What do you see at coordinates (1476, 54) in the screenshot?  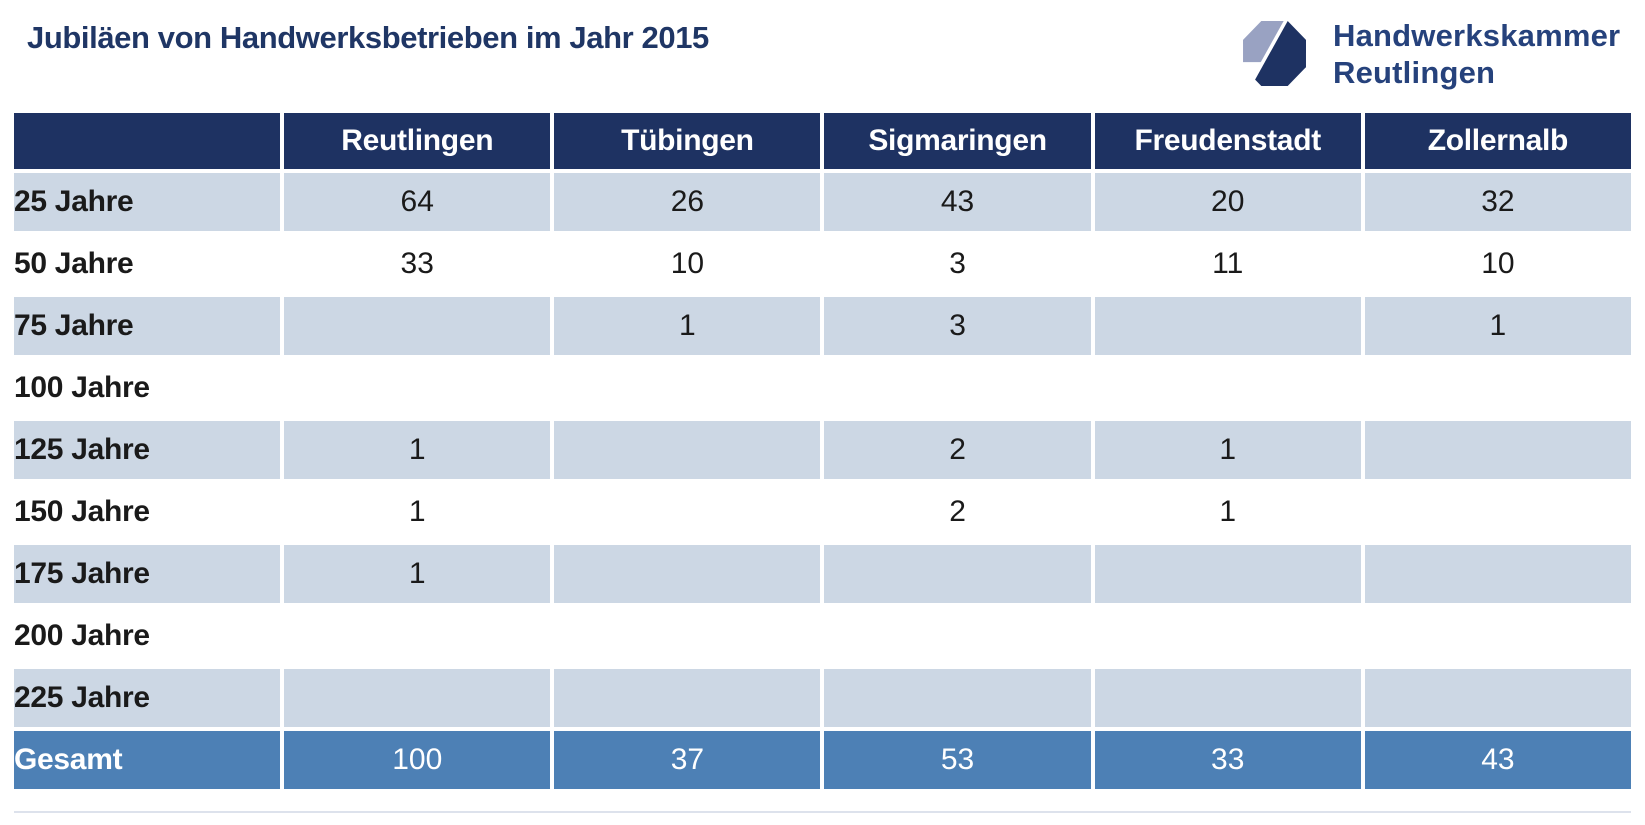 I see `logo-text: Handwerkskammer Reutlingen` at bounding box center [1476, 54].